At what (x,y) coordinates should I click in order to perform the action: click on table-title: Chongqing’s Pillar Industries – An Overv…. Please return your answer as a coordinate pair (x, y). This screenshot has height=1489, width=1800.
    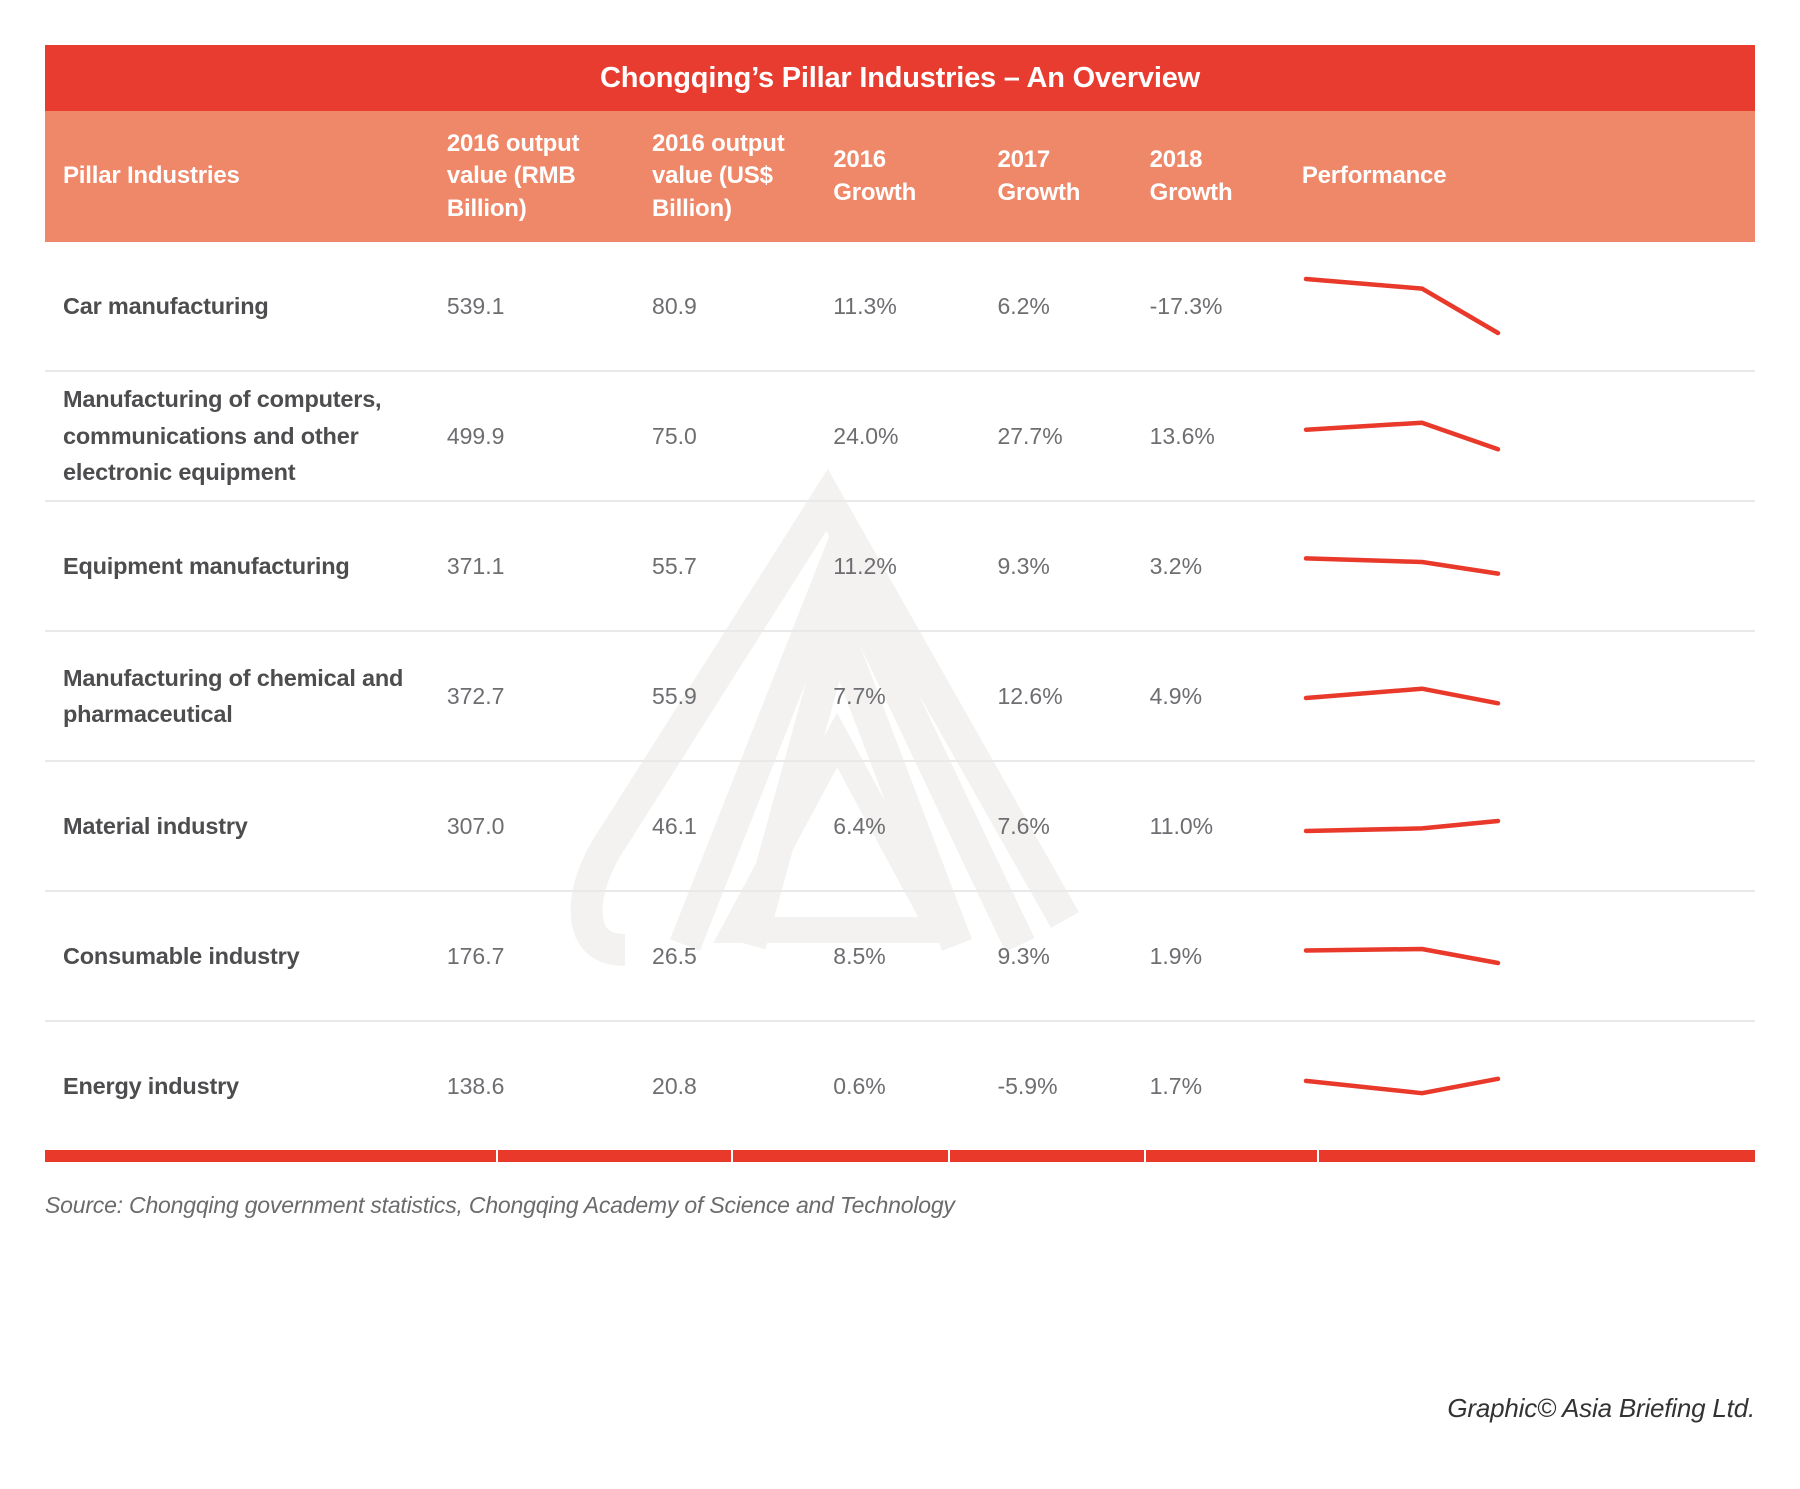
    Looking at the image, I should click on (900, 78).